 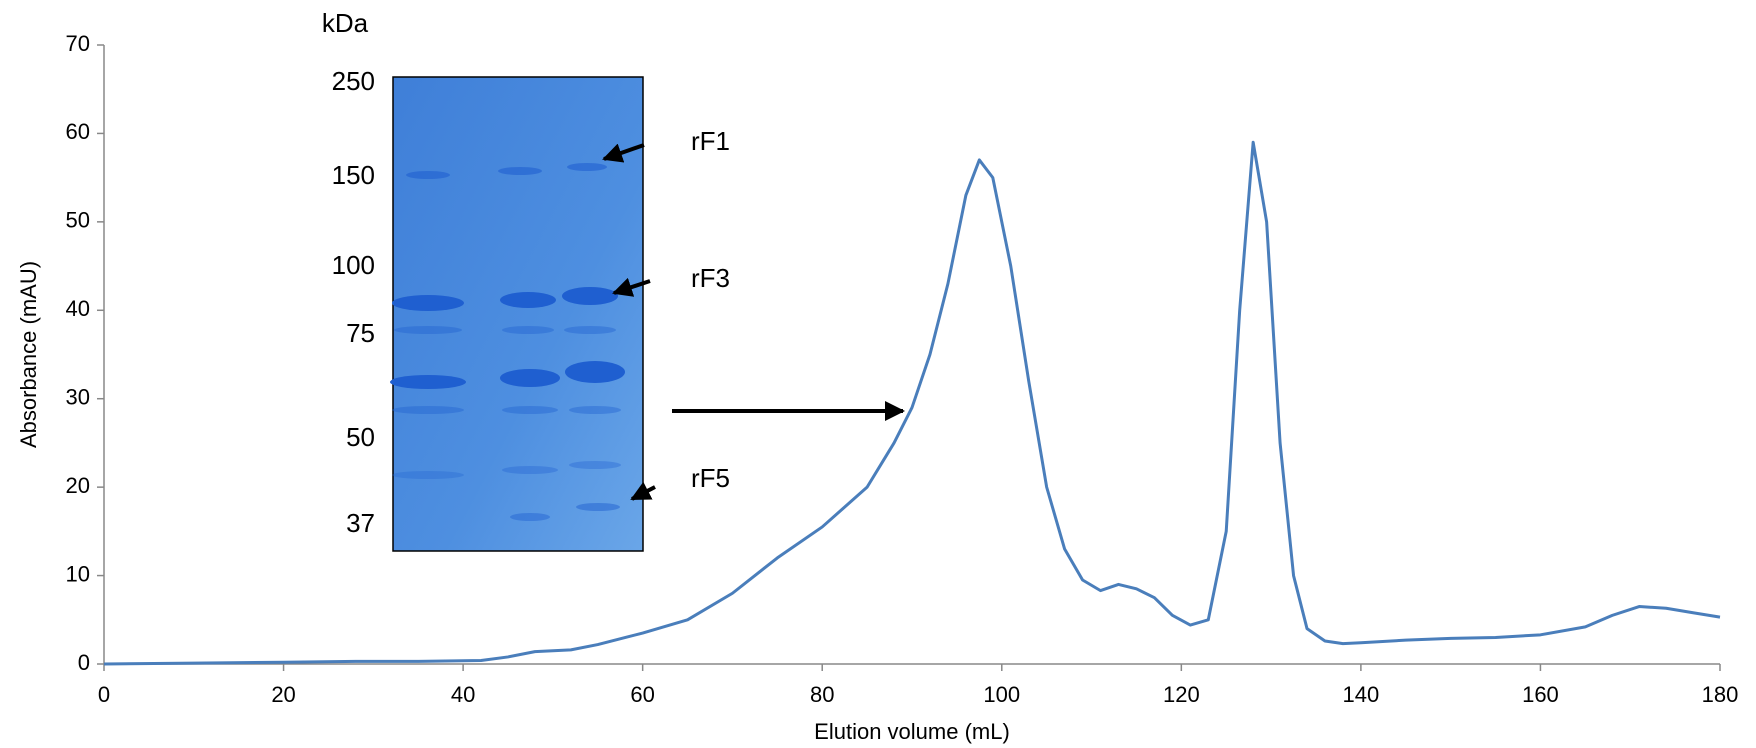 I want to click on band-label: rF3, so click(x=710, y=278).